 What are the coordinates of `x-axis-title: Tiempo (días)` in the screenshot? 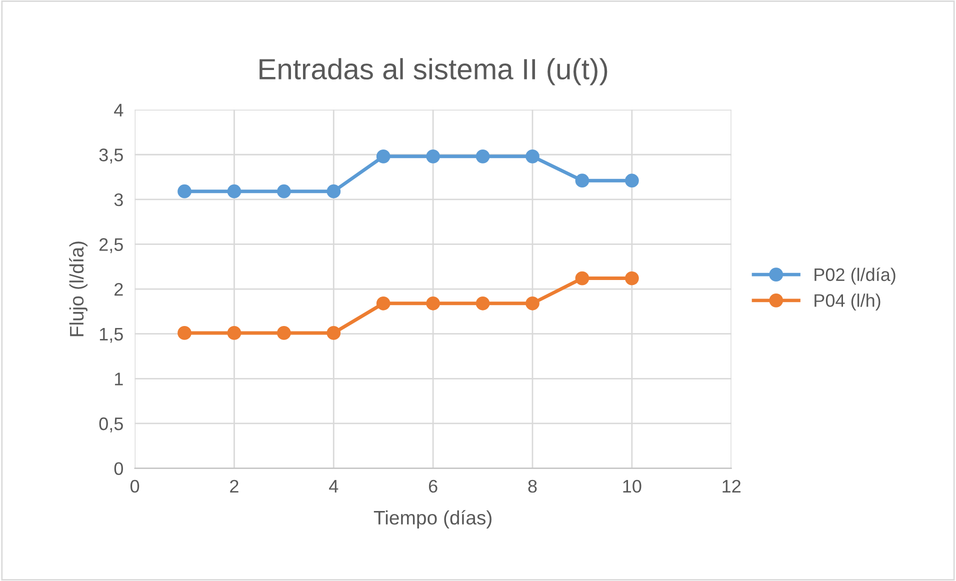 It's located at (433, 519).